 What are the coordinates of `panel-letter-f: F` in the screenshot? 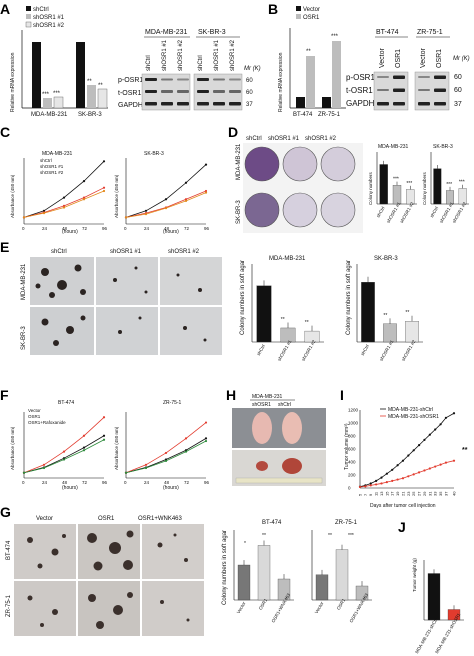 It's located at (4, 395).